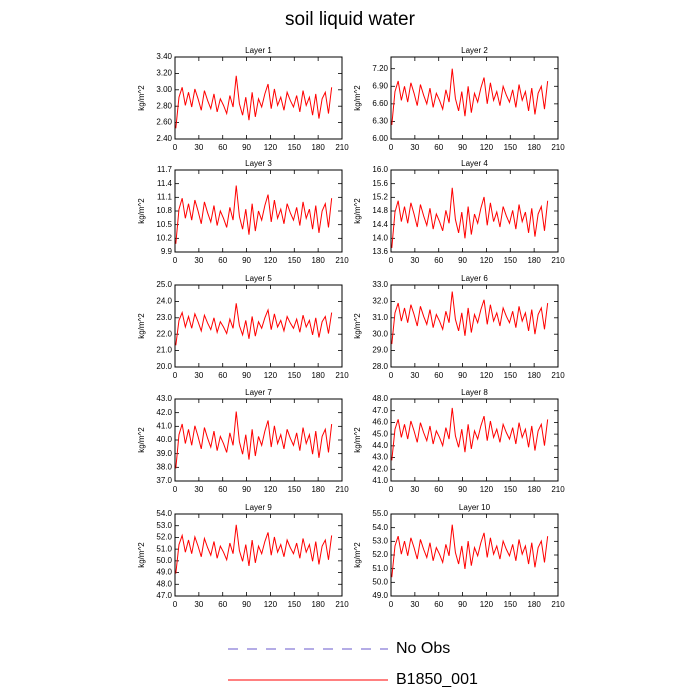 The height and width of the screenshot is (700, 700). What do you see at coordinates (258, 392) in the screenshot?
I see `panel-title: Layer 7` at bounding box center [258, 392].